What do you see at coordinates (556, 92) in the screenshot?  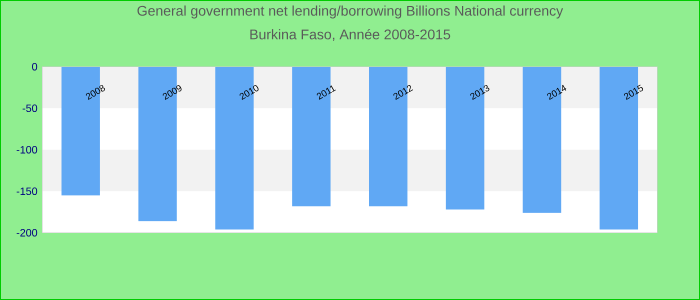 I see `x-tick-label: 2014` at bounding box center [556, 92].